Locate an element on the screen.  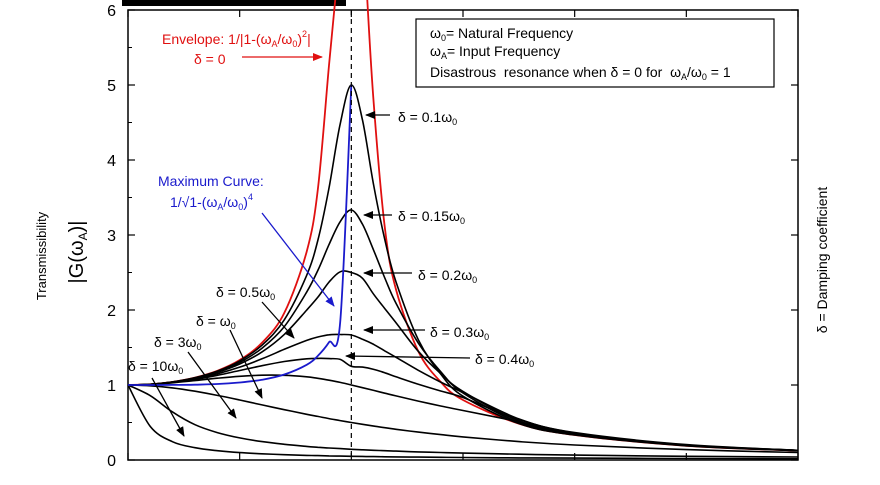
maximum-curve-annotation: Maximum Curve: 1/√1-(ωA/ω0)4 is located at coordinates (211, 192).